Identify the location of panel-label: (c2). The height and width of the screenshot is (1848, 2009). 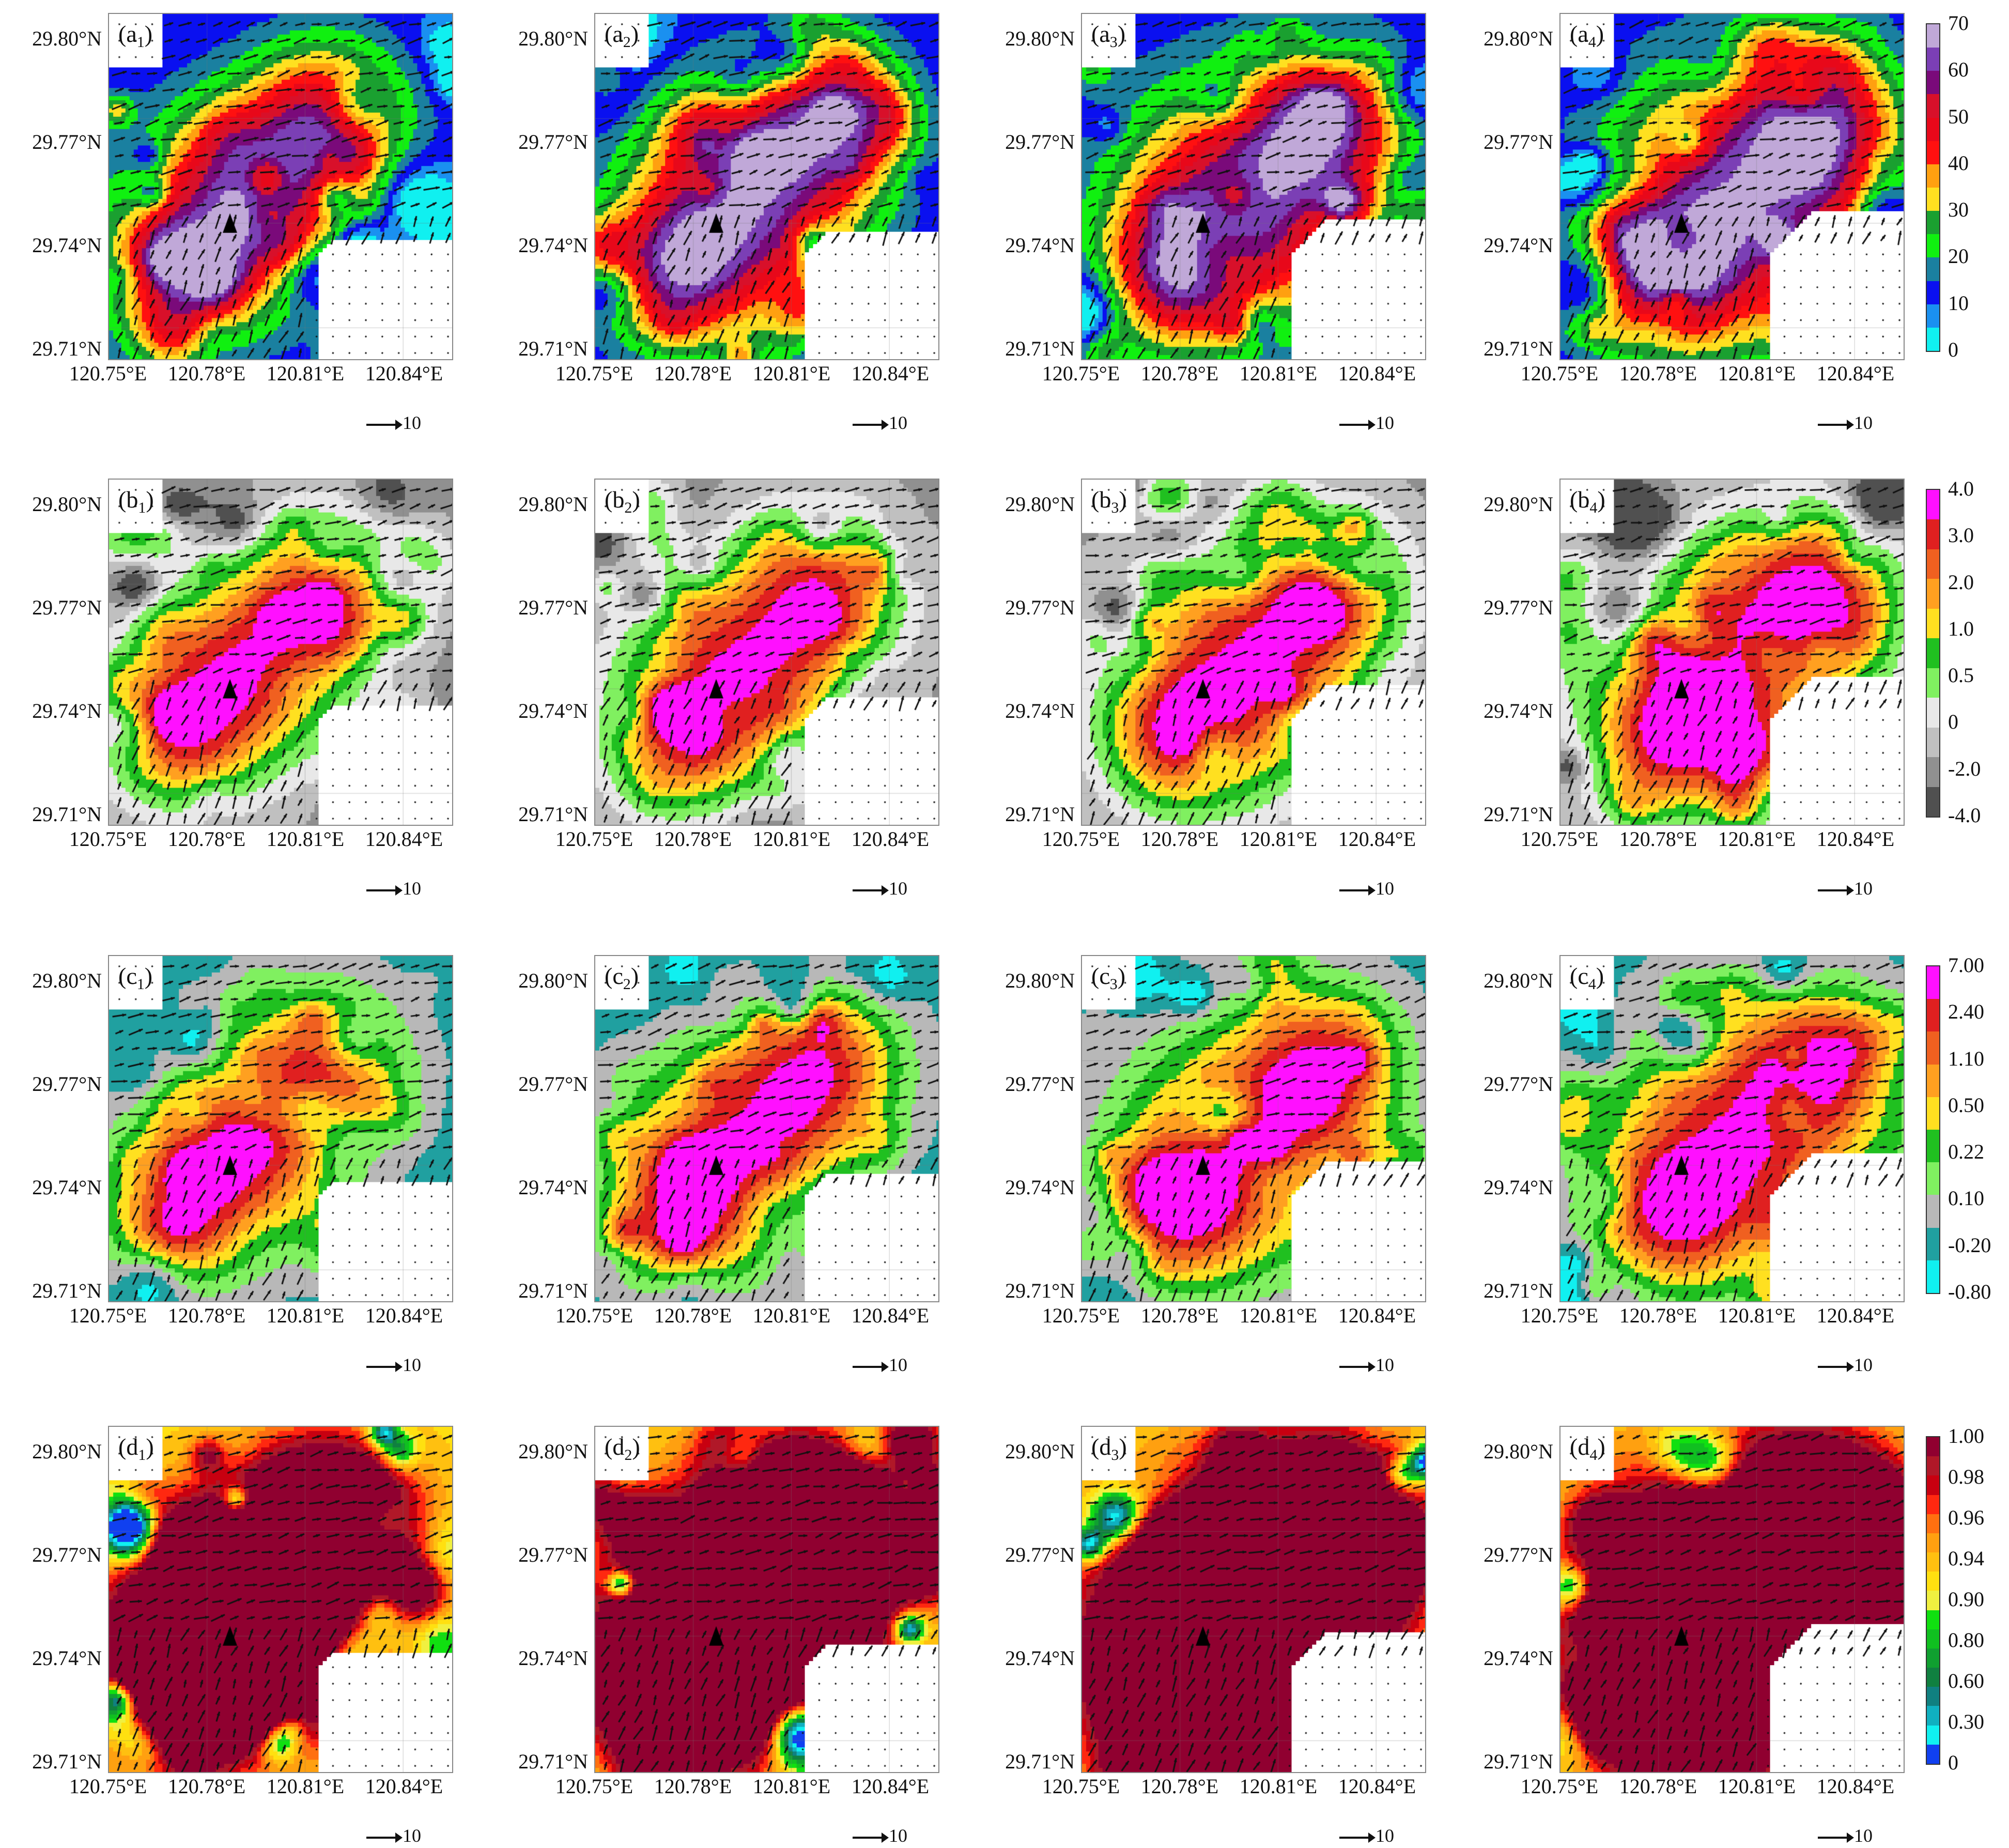
(622, 978).